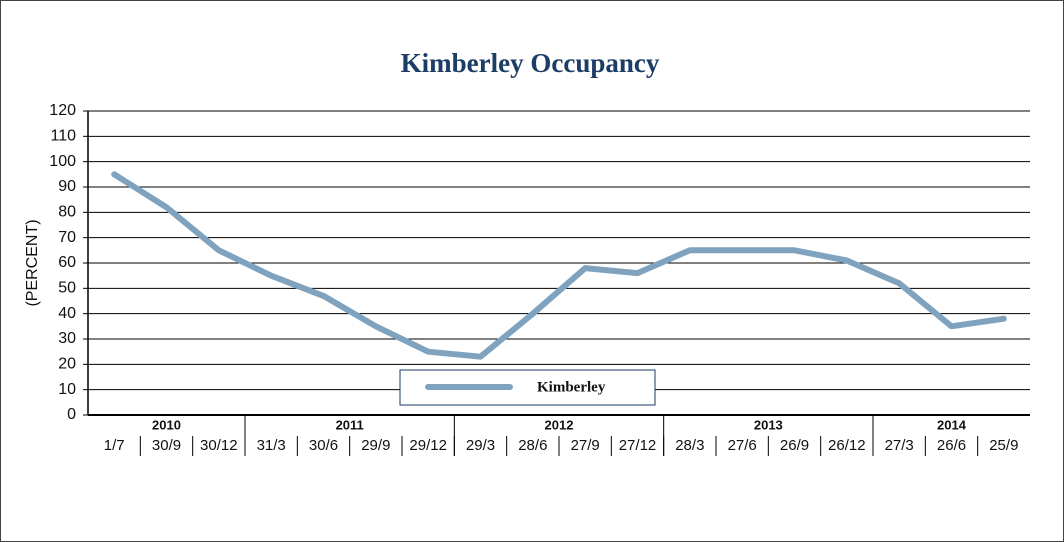  I want to click on x-tick-label: 1/7, so click(114, 445).